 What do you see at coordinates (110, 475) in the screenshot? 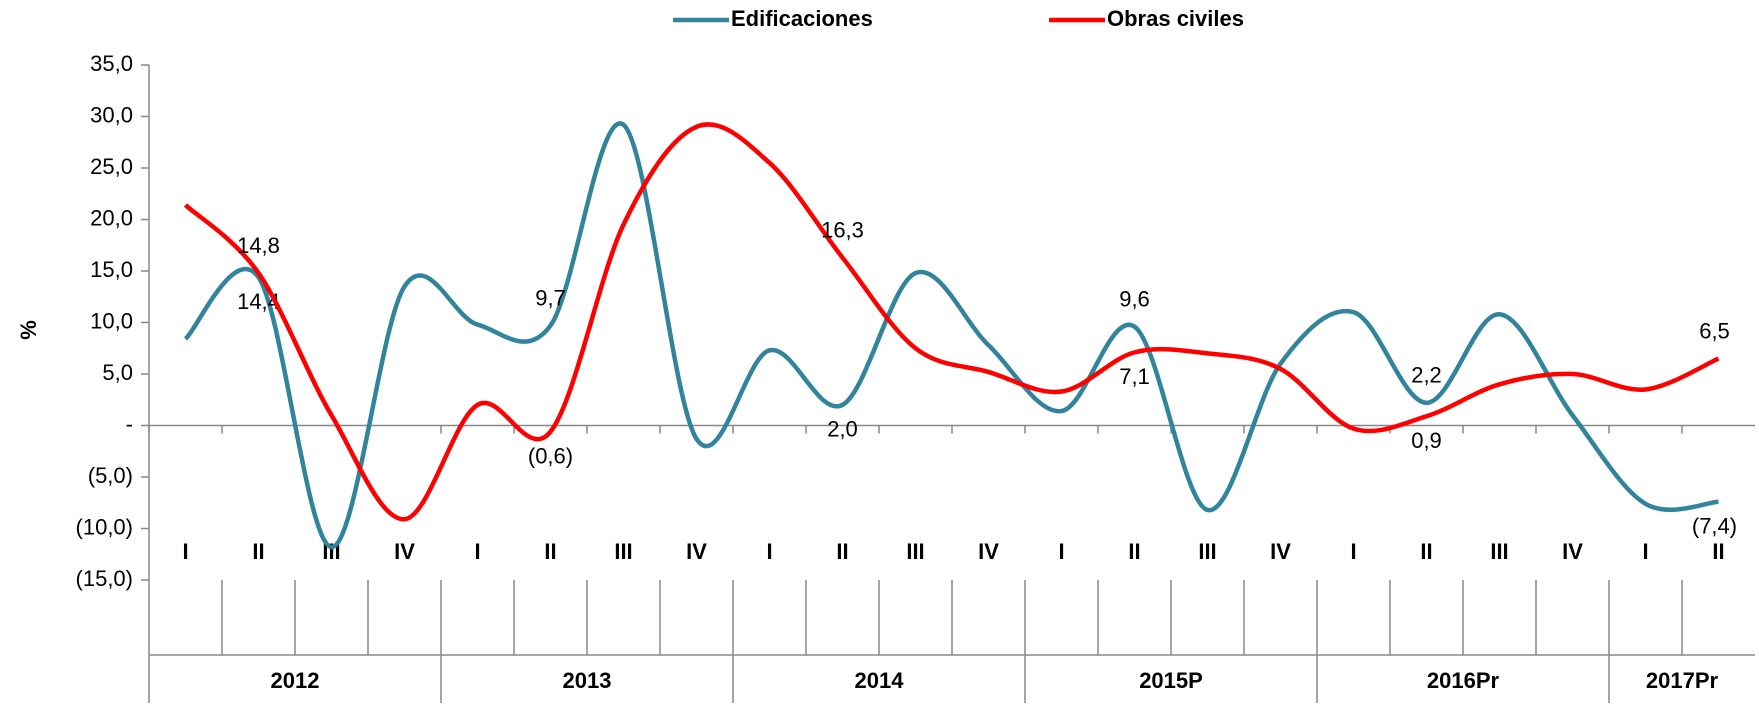
I see `y-tick-label: (5,0)` at bounding box center [110, 475].